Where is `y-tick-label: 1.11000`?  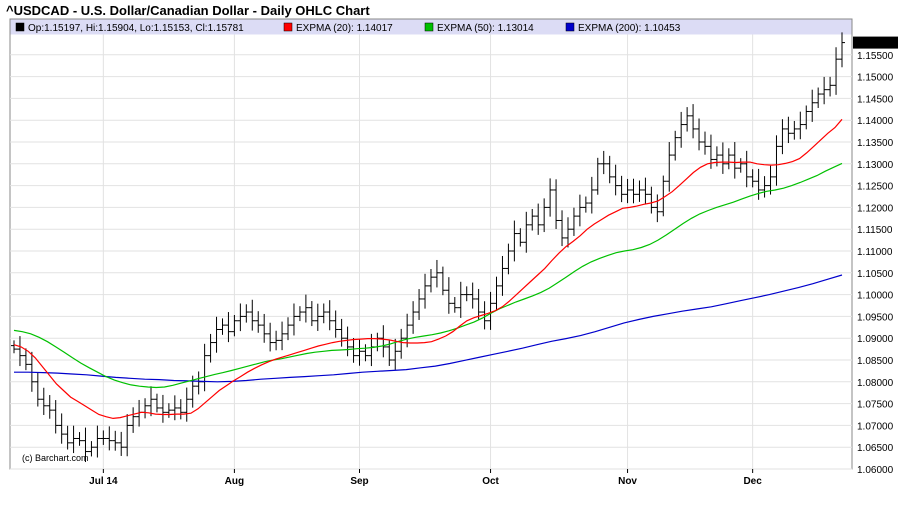
y-tick-label: 1.11000 is located at coordinates (875, 252).